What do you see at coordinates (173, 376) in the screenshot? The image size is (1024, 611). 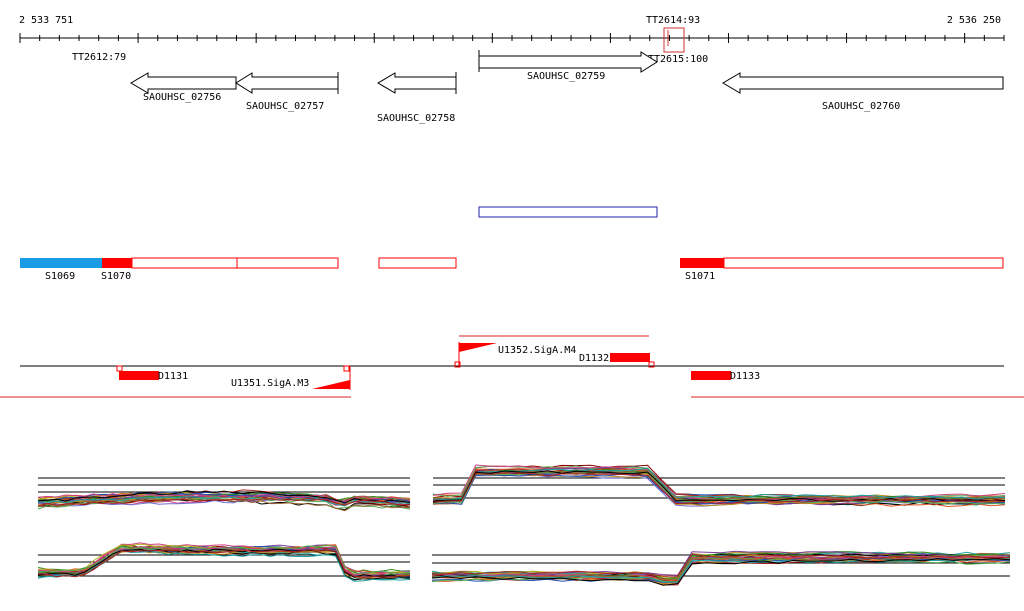 I see `downshift-label-d1131: D1131` at bounding box center [173, 376].